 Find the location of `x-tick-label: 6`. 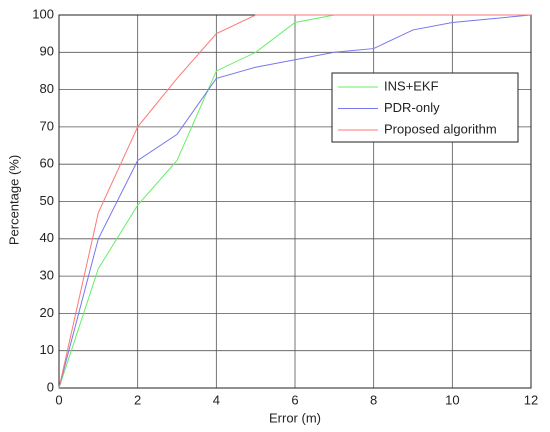

x-tick-label: 6 is located at coordinates (294, 399).